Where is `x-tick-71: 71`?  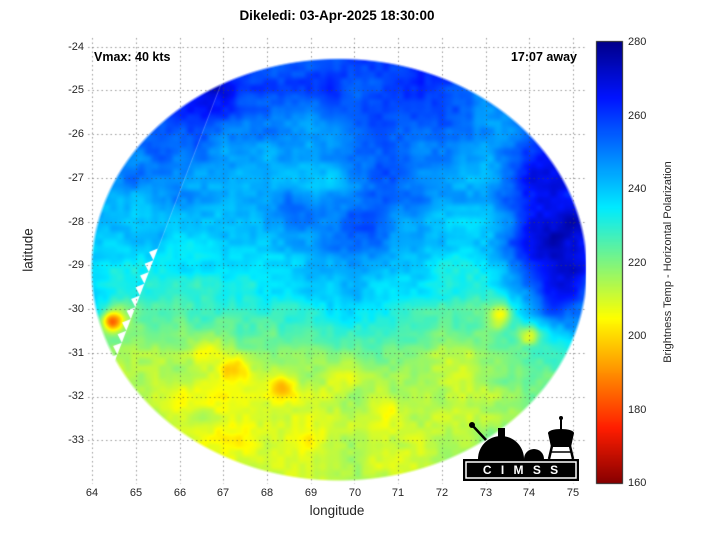
x-tick-71: 71 is located at coordinates (398, 493).